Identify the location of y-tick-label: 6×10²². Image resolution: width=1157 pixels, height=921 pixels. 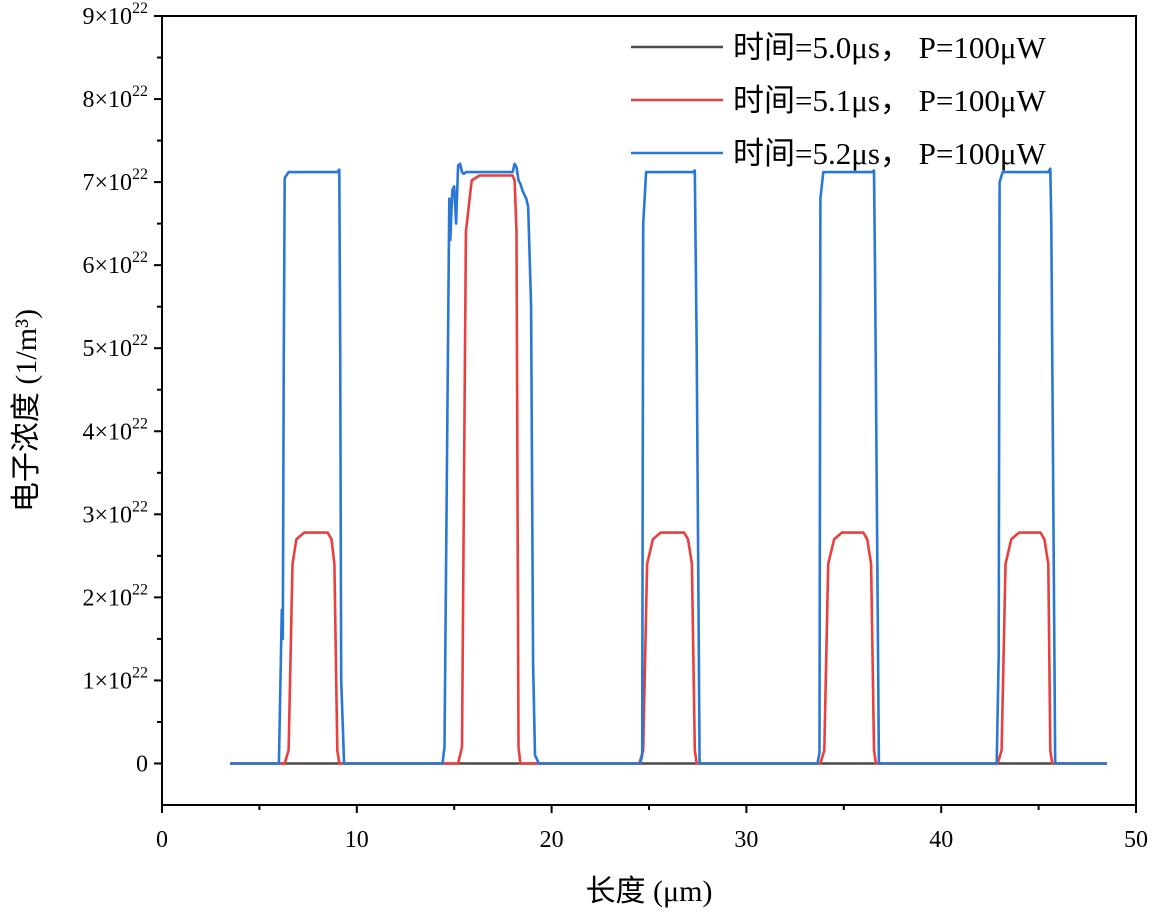
(115, 264).